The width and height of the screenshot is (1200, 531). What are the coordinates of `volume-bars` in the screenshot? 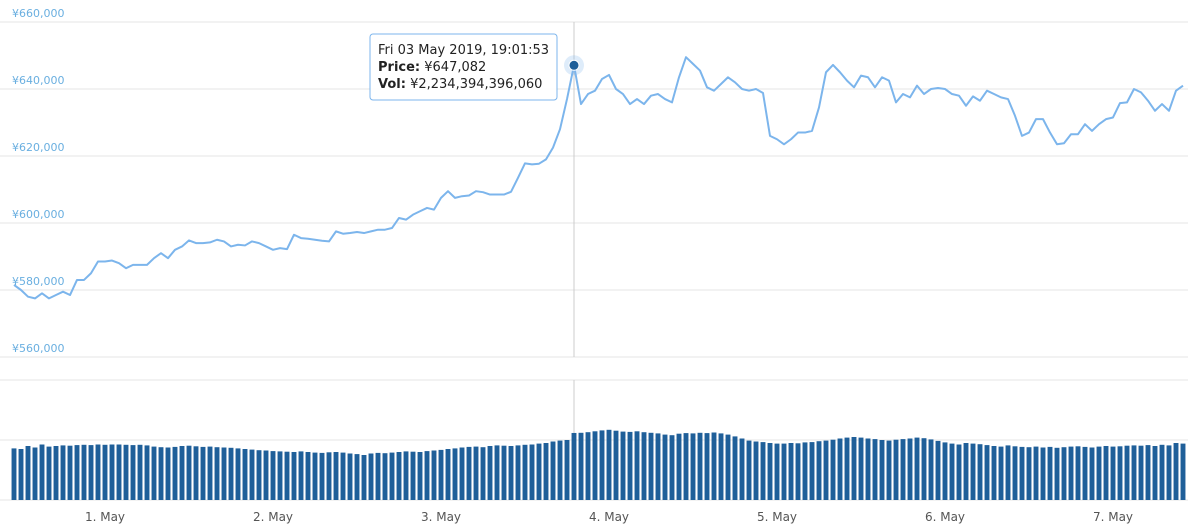 It's located at (598, 464).